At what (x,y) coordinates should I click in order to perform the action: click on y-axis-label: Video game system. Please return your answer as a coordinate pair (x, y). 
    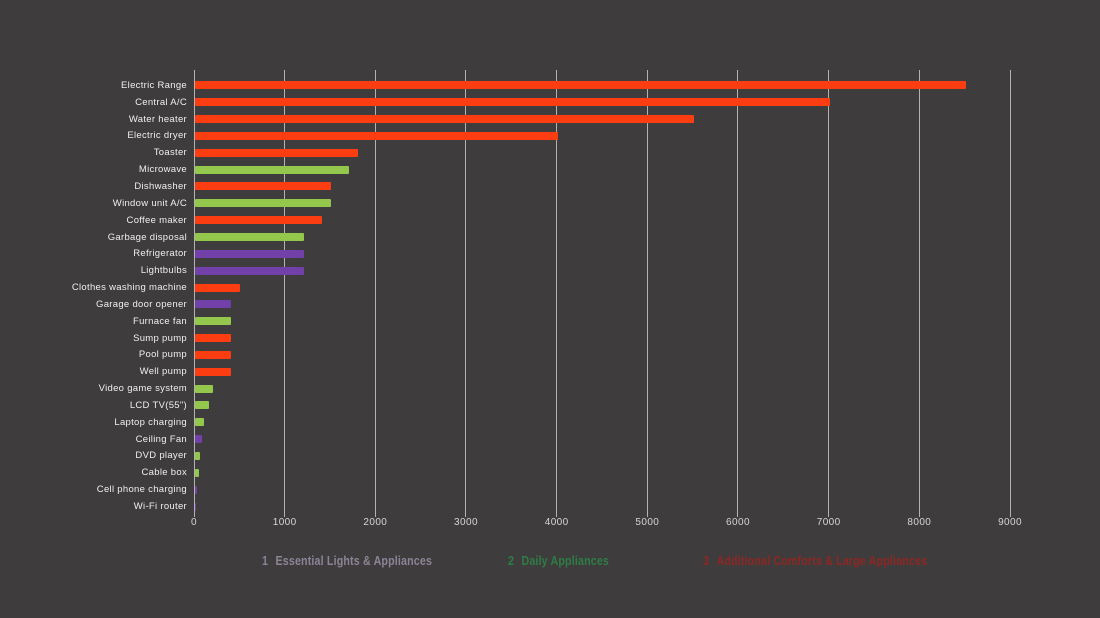
    Looking at the image, I should click on (142, 389).